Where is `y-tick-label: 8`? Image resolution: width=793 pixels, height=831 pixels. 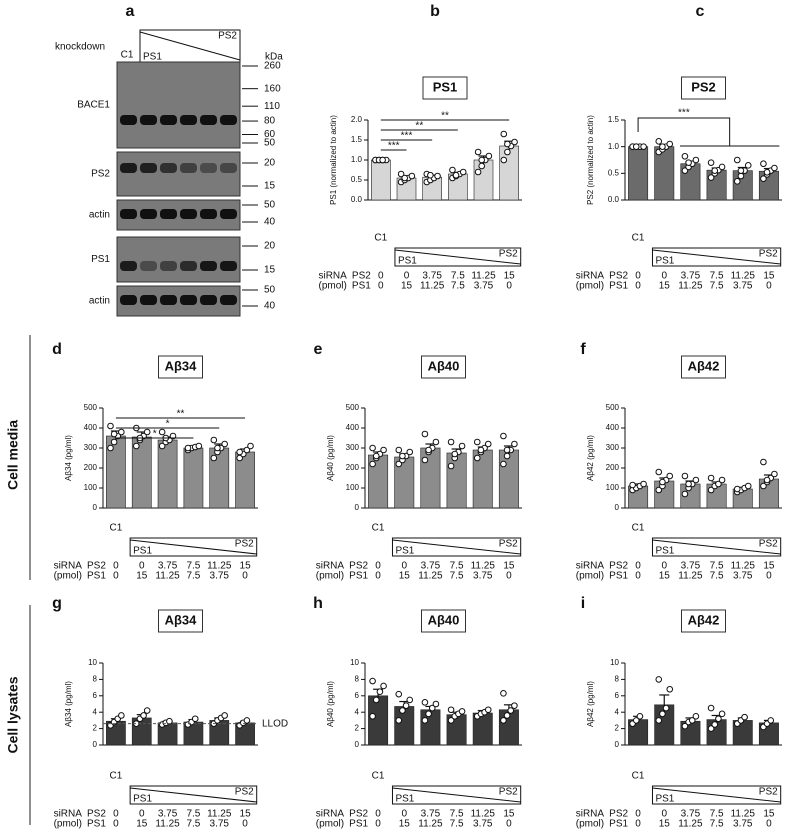 y-tick-label: 8 is located at coordinates (357, 679).